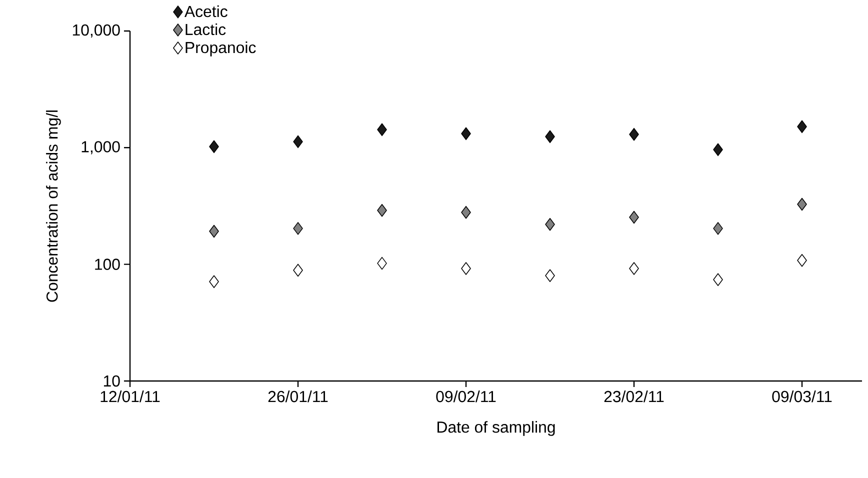 The height and width of the screenshot is (478, 868). I want to click on legend-label: Propanoic, so click(221, 48).